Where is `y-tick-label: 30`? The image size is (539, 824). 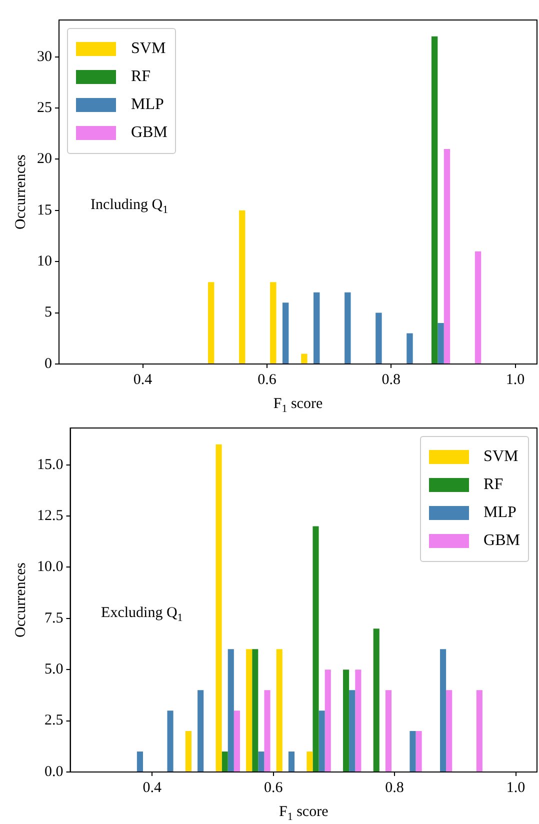
y-tick-label: 30 is located at coordinates (44, 56).